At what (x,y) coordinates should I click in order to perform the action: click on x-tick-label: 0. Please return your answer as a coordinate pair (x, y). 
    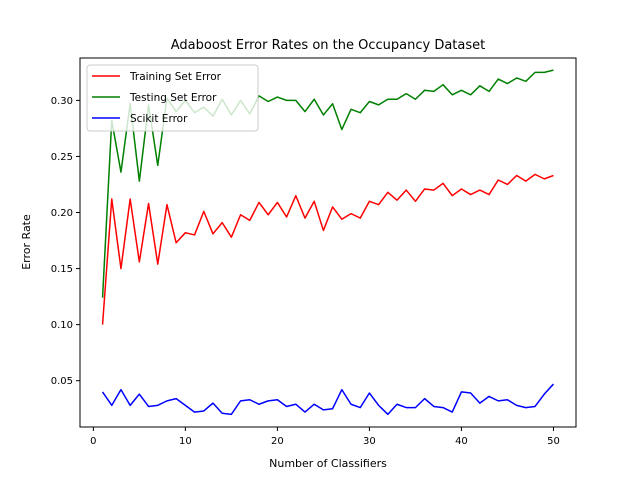
    Looking at the image, I should click on (93, 441).